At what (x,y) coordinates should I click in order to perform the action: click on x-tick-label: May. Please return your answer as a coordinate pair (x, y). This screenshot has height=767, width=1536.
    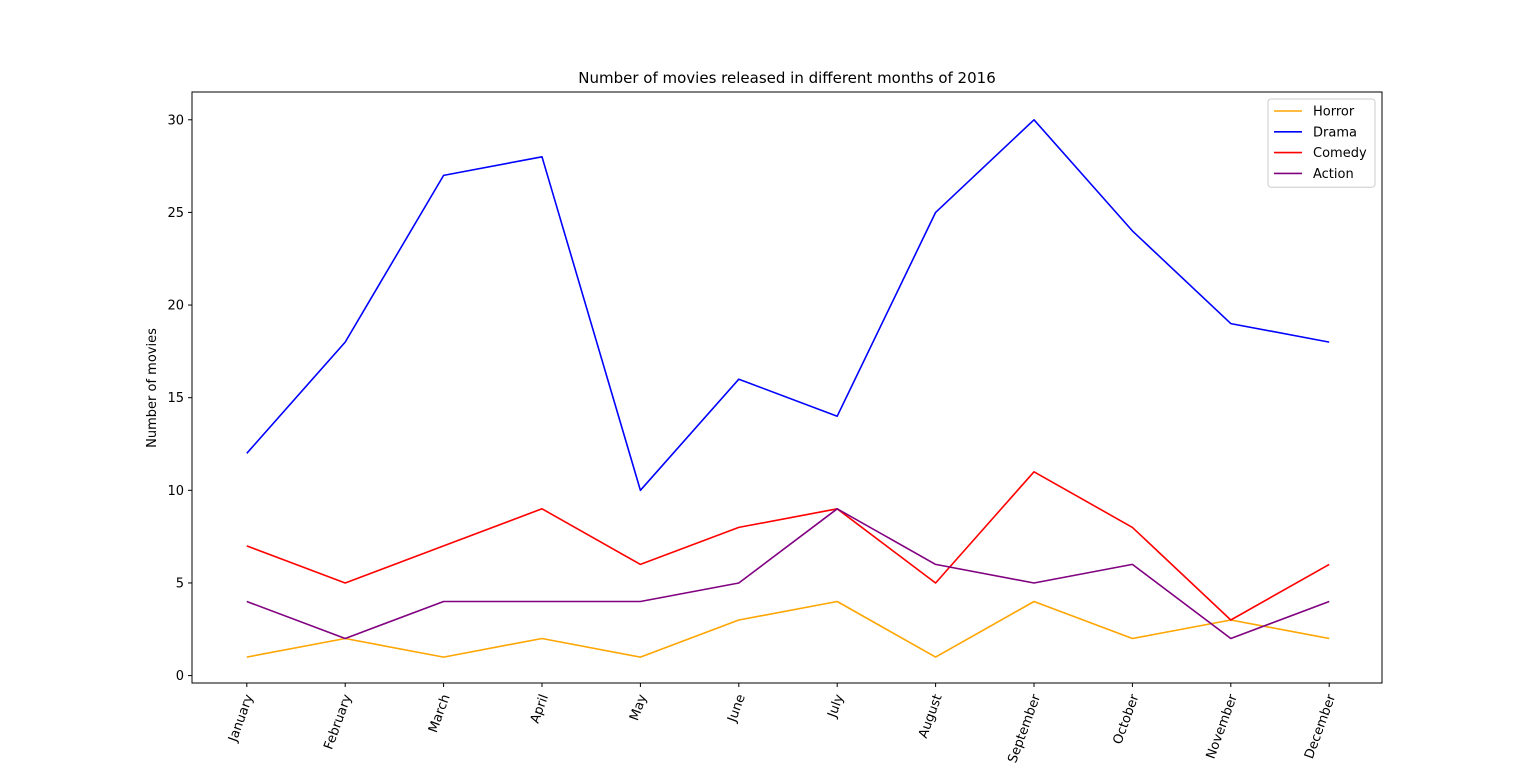
    Looking at the image, I should click on (638, 707).